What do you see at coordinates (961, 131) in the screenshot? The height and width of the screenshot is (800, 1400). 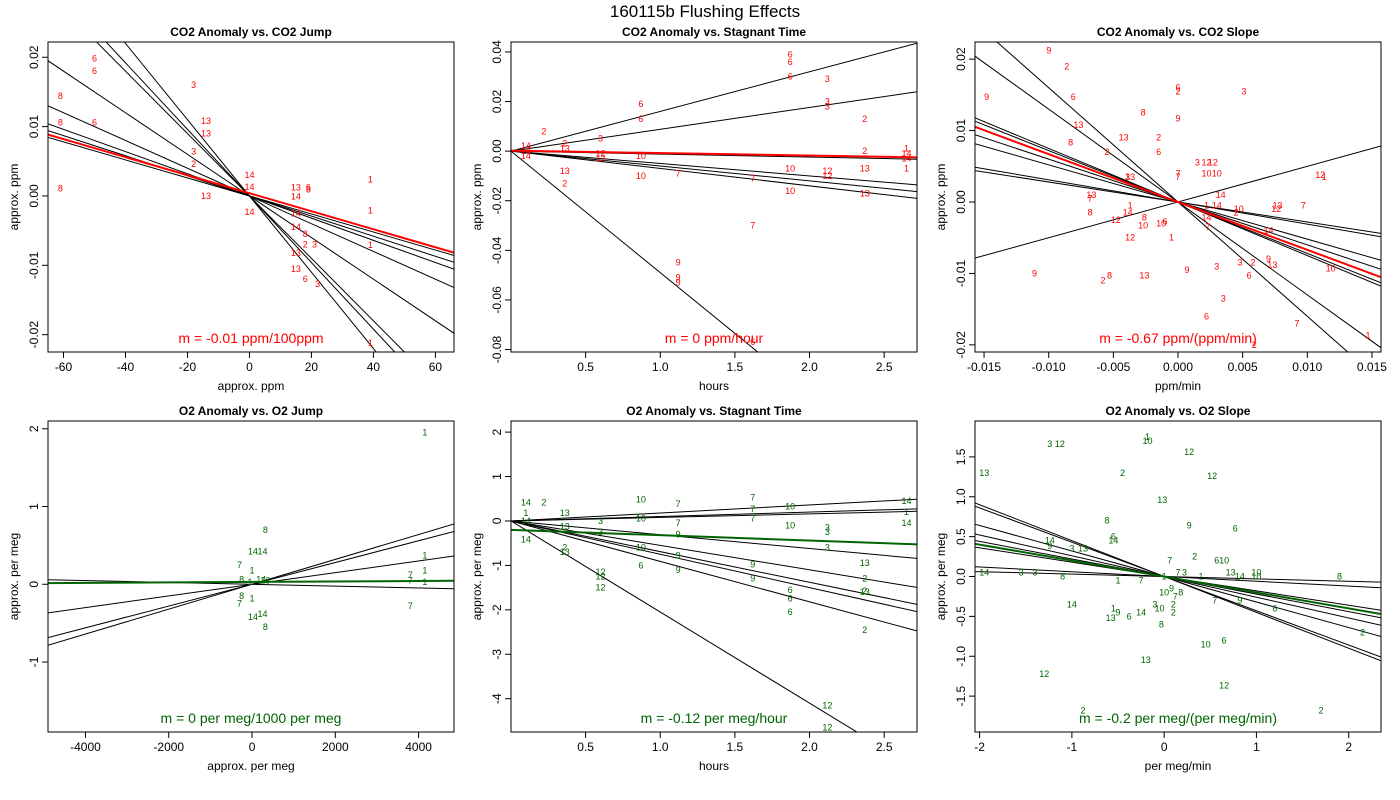 I see `y-tick-label: 0.01` at bounding box center [961, 131].